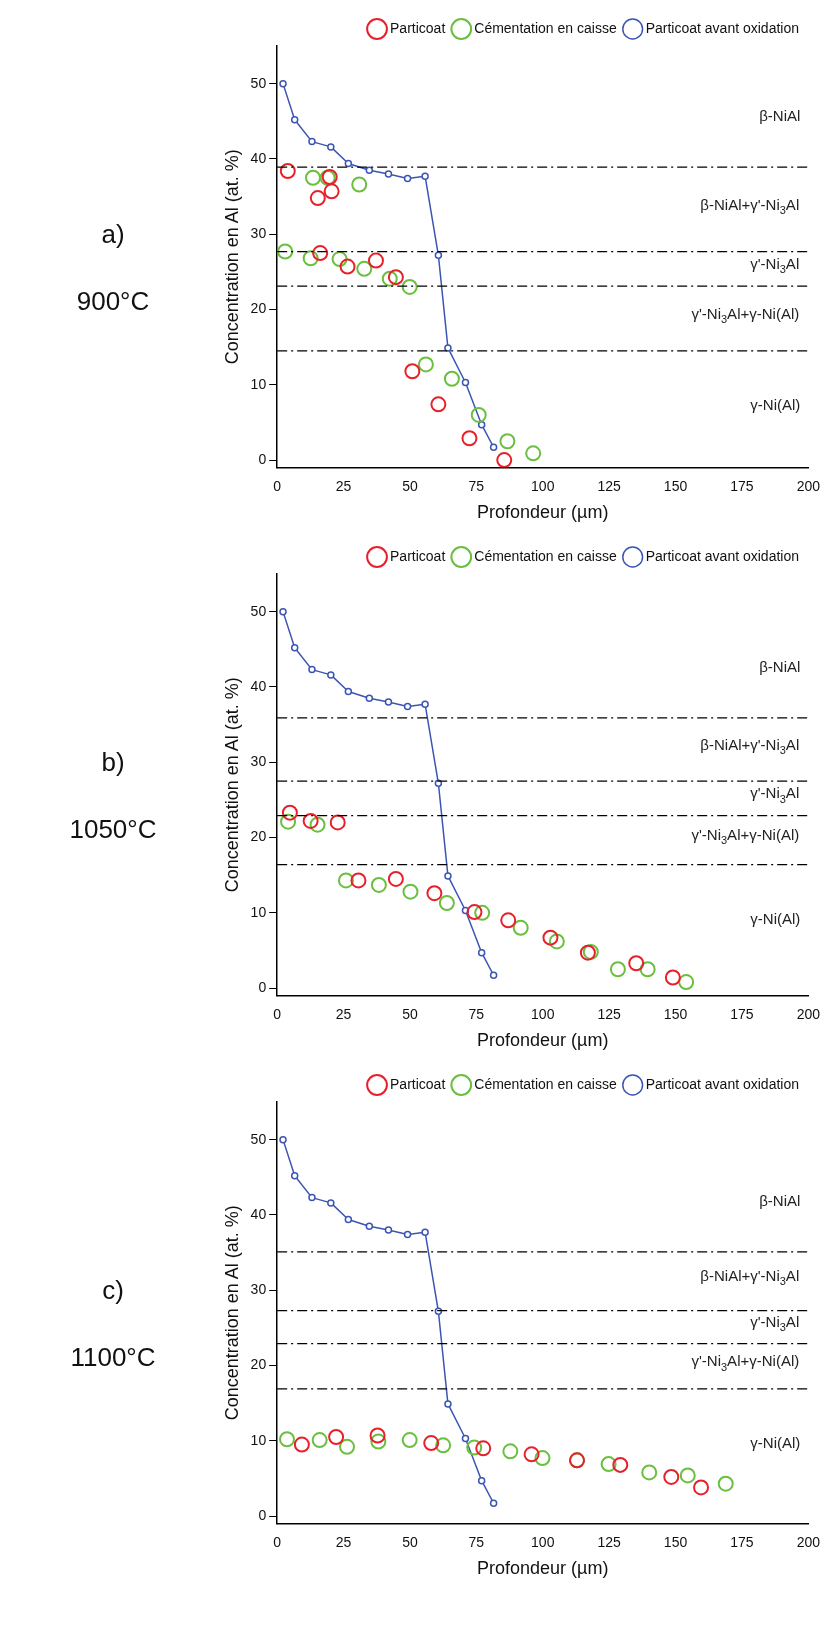 This screenshot has width=831, height=1627. I want to click on text: 900°C, so click(113, 301).